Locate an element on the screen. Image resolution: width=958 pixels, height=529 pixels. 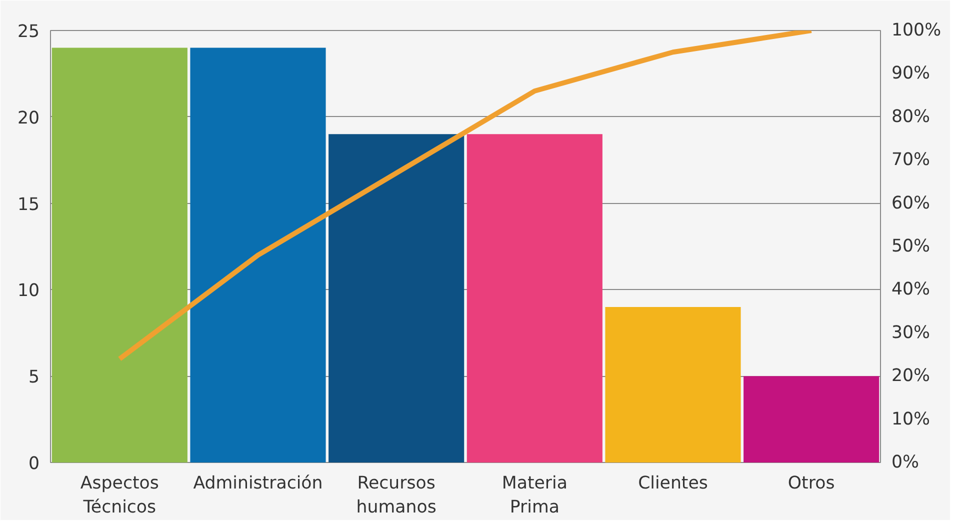
x-tick-label: Administración is located at coordinates (258, 484).